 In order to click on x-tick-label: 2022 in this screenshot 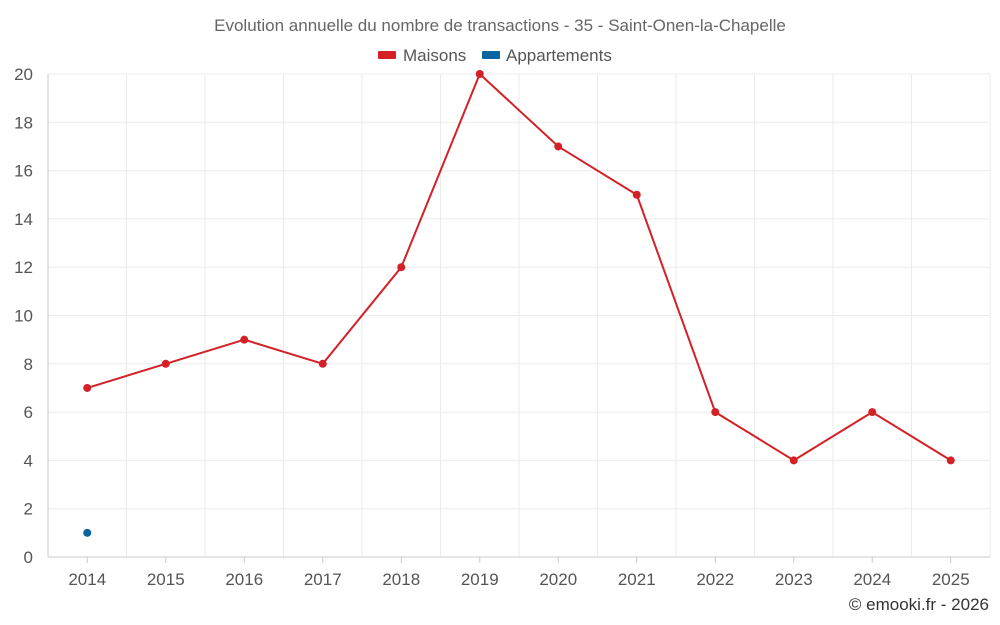, I will do `click(715, 579)`.